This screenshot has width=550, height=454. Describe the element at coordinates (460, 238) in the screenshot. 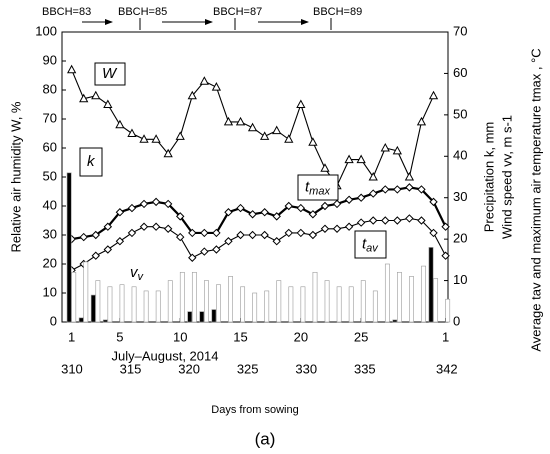

I see `y2-tick-label: 20` at that location.